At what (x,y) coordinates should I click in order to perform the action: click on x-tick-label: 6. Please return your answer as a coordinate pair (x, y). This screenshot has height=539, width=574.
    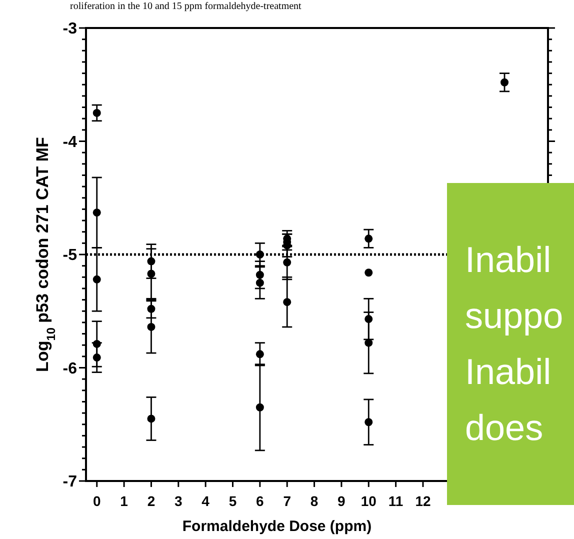
    Looking at the image, I should click on (260, 501).